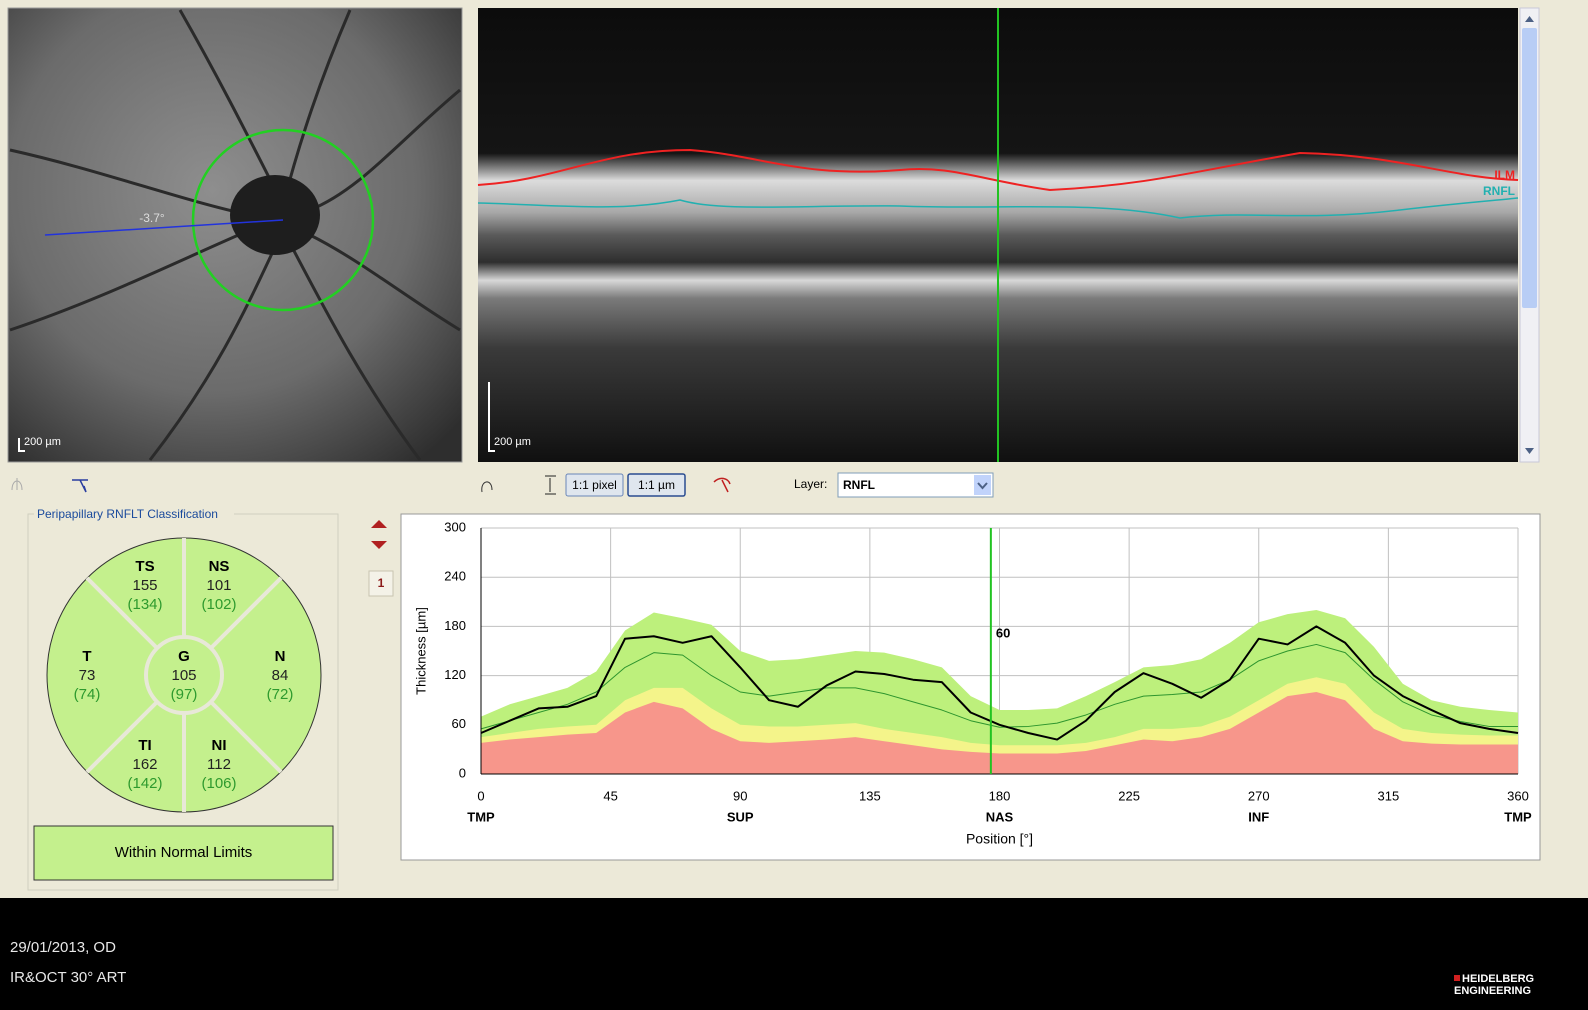 The height and width of the screenshot is (1010, 1588). Describe the element at coordinates (1457, 978) in the screenshot. I see `logo-mark` at that location.